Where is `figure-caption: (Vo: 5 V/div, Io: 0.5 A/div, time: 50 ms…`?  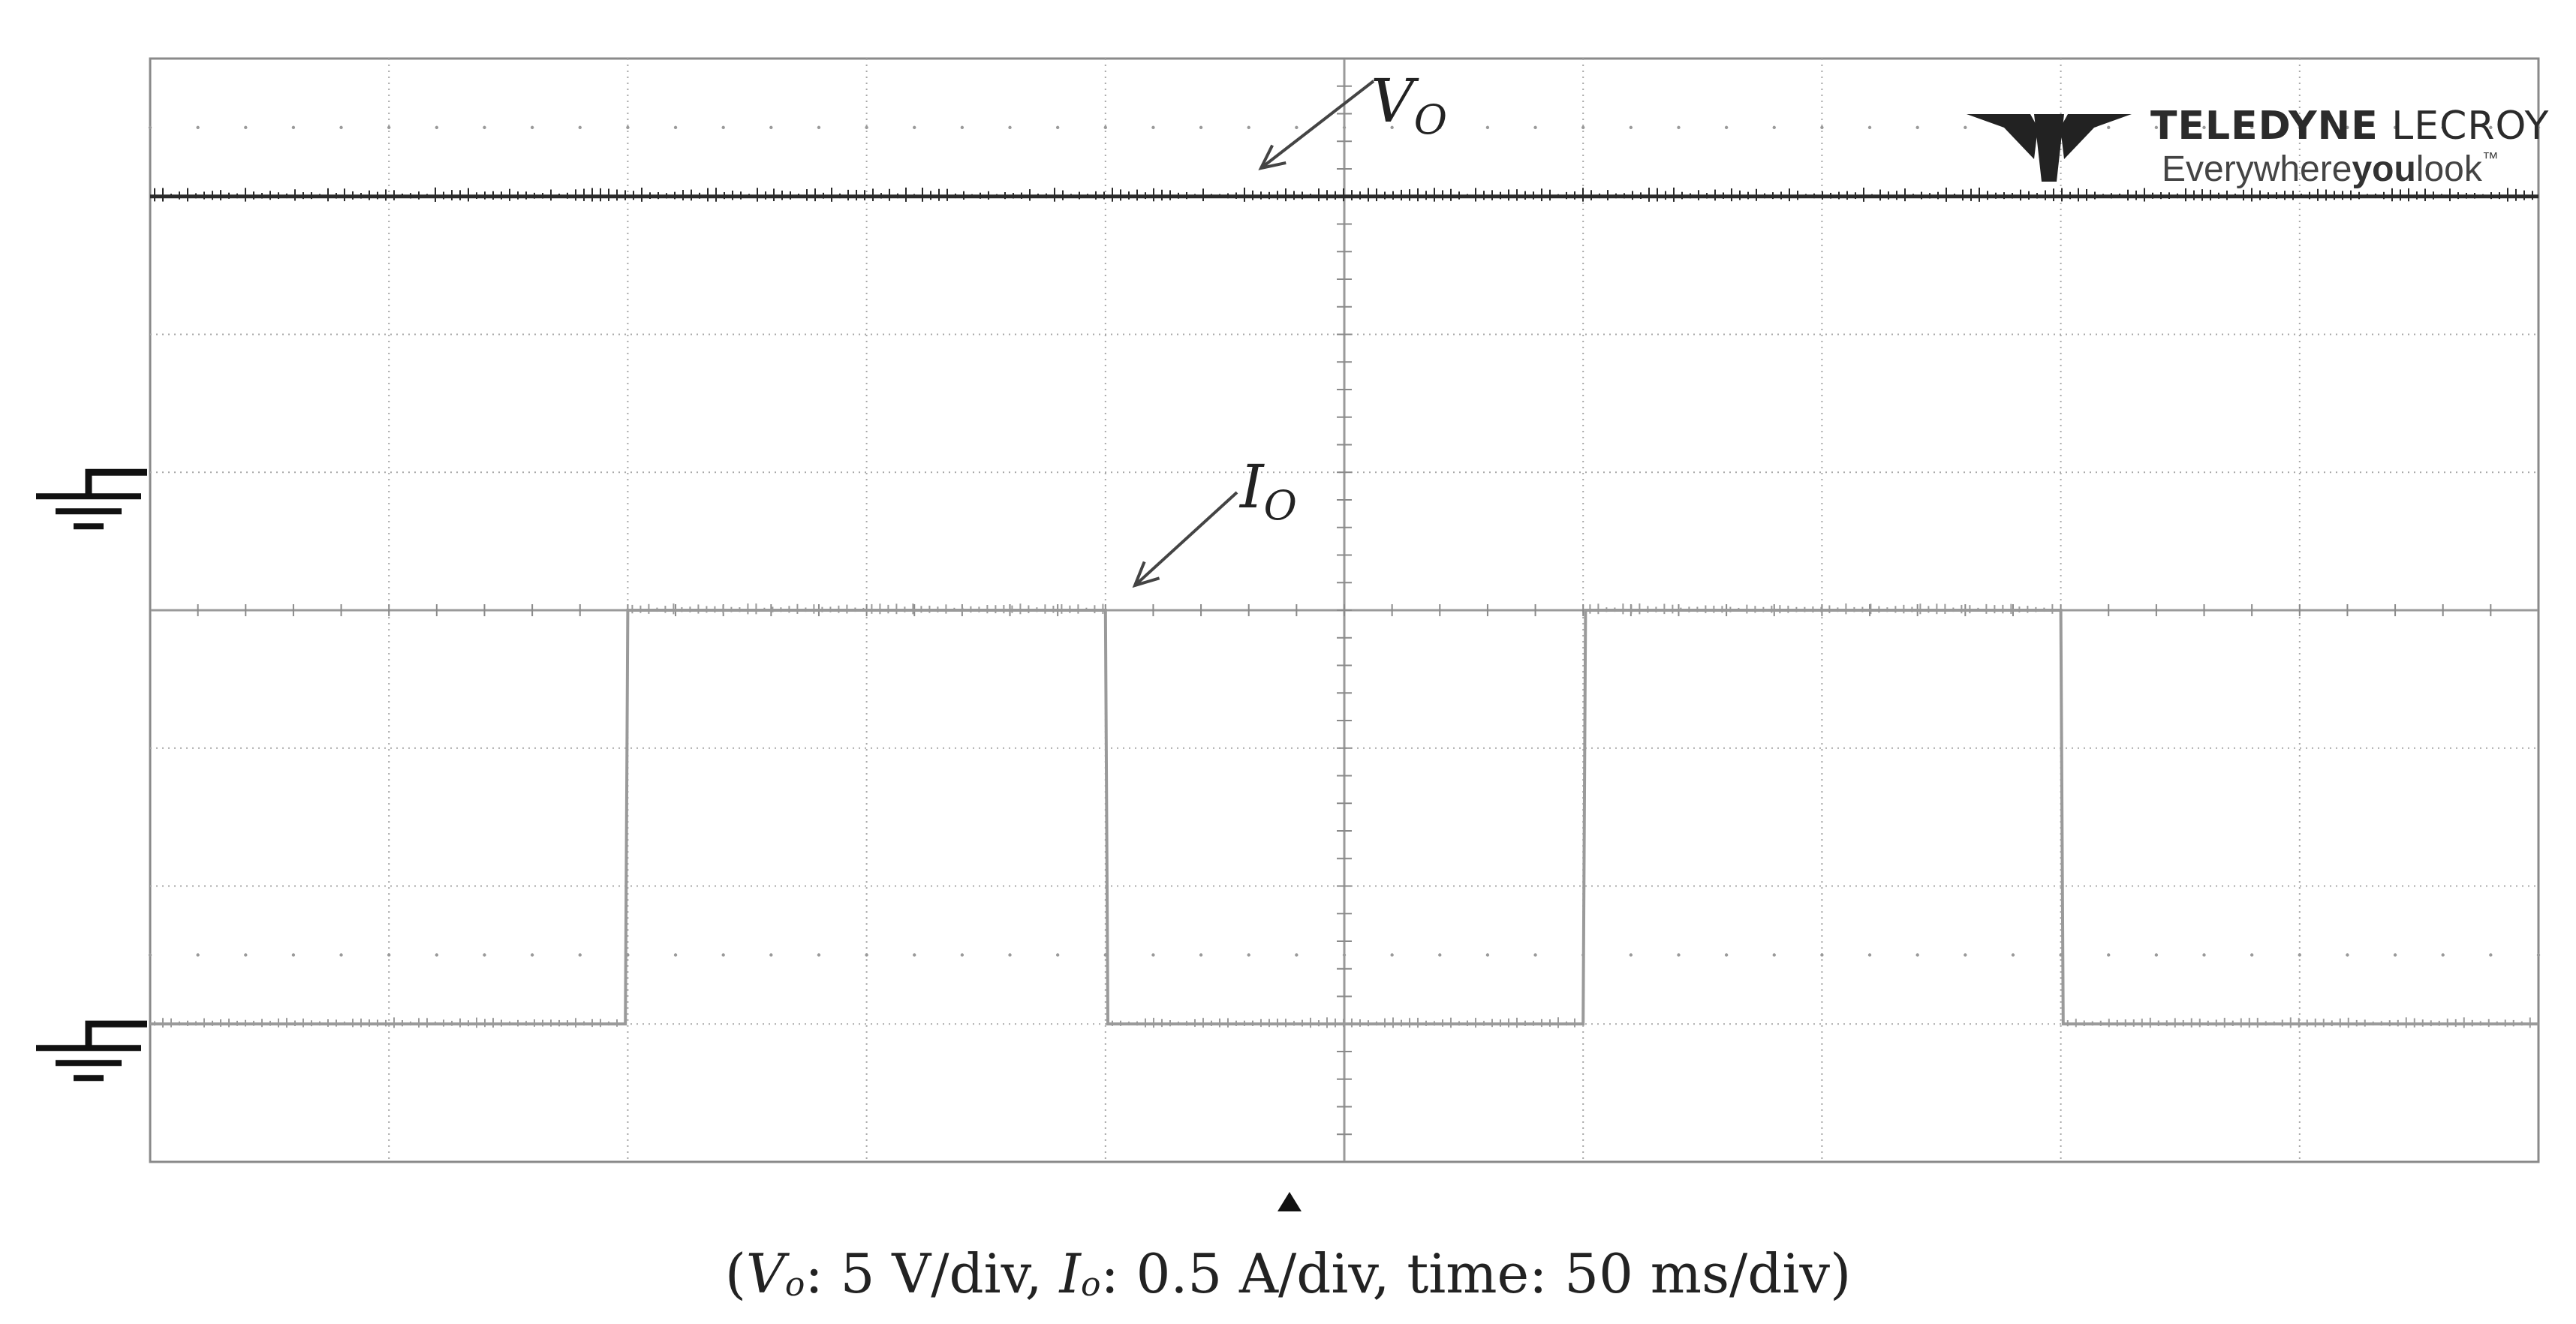
figure-caption: (Vo: 5 V/div, Io: 0.5 A/div, time: 50 ms… is located at coordinates (1288, 1273).